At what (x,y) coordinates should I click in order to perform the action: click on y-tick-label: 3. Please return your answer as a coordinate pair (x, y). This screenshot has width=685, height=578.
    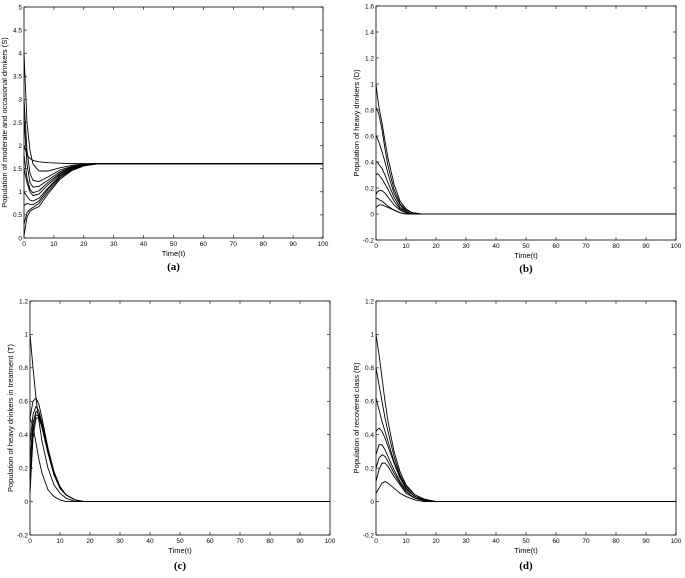
    Looking at the image, I should click on (20, 100).